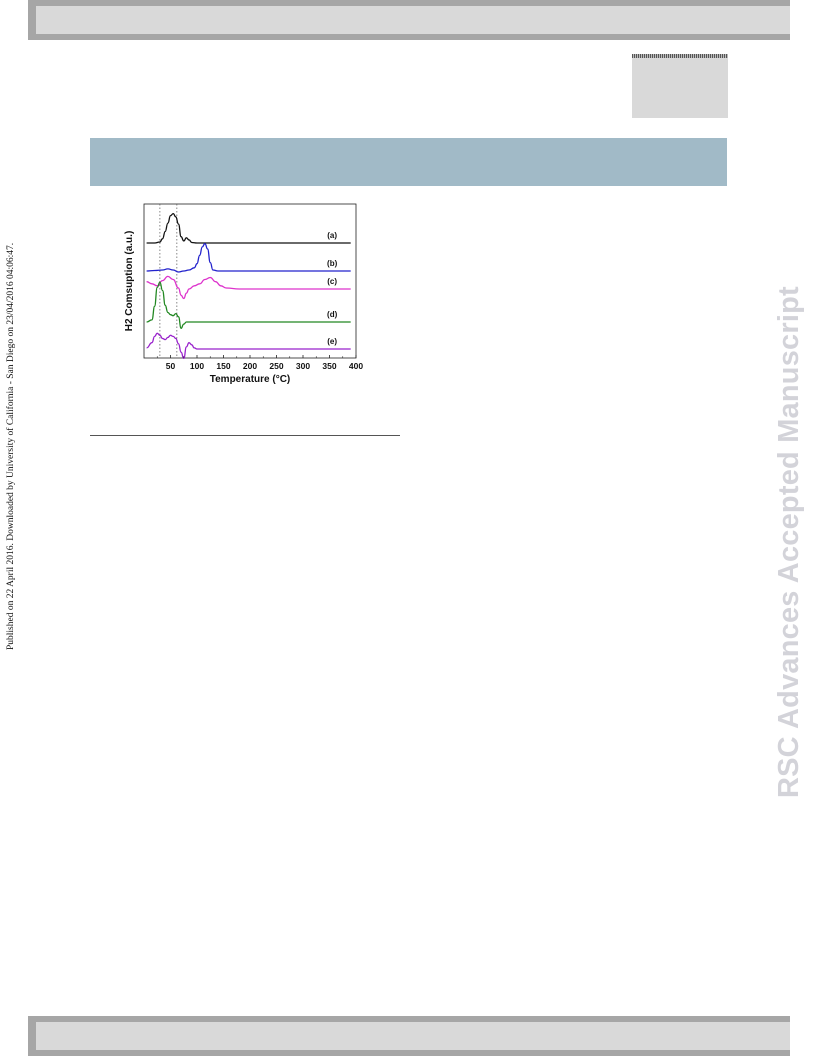  I want to click on x-axis-title: Temperature (°C), so click(250, 379).